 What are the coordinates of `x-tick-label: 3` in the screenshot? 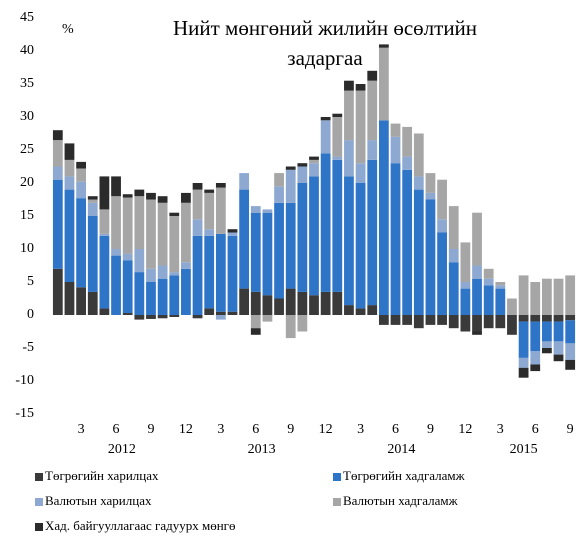 It's located at (360, 429).